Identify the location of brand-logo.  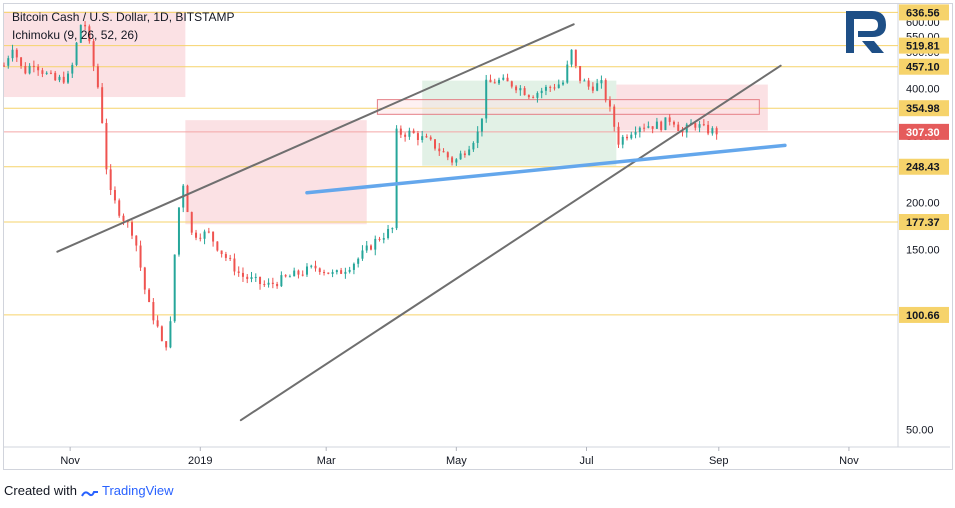
(866, 32).